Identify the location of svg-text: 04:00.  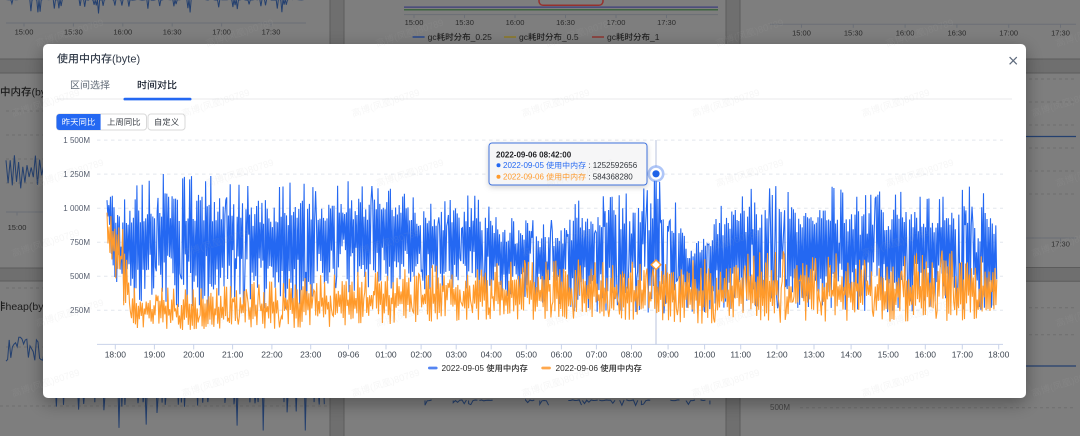
(492, 355).